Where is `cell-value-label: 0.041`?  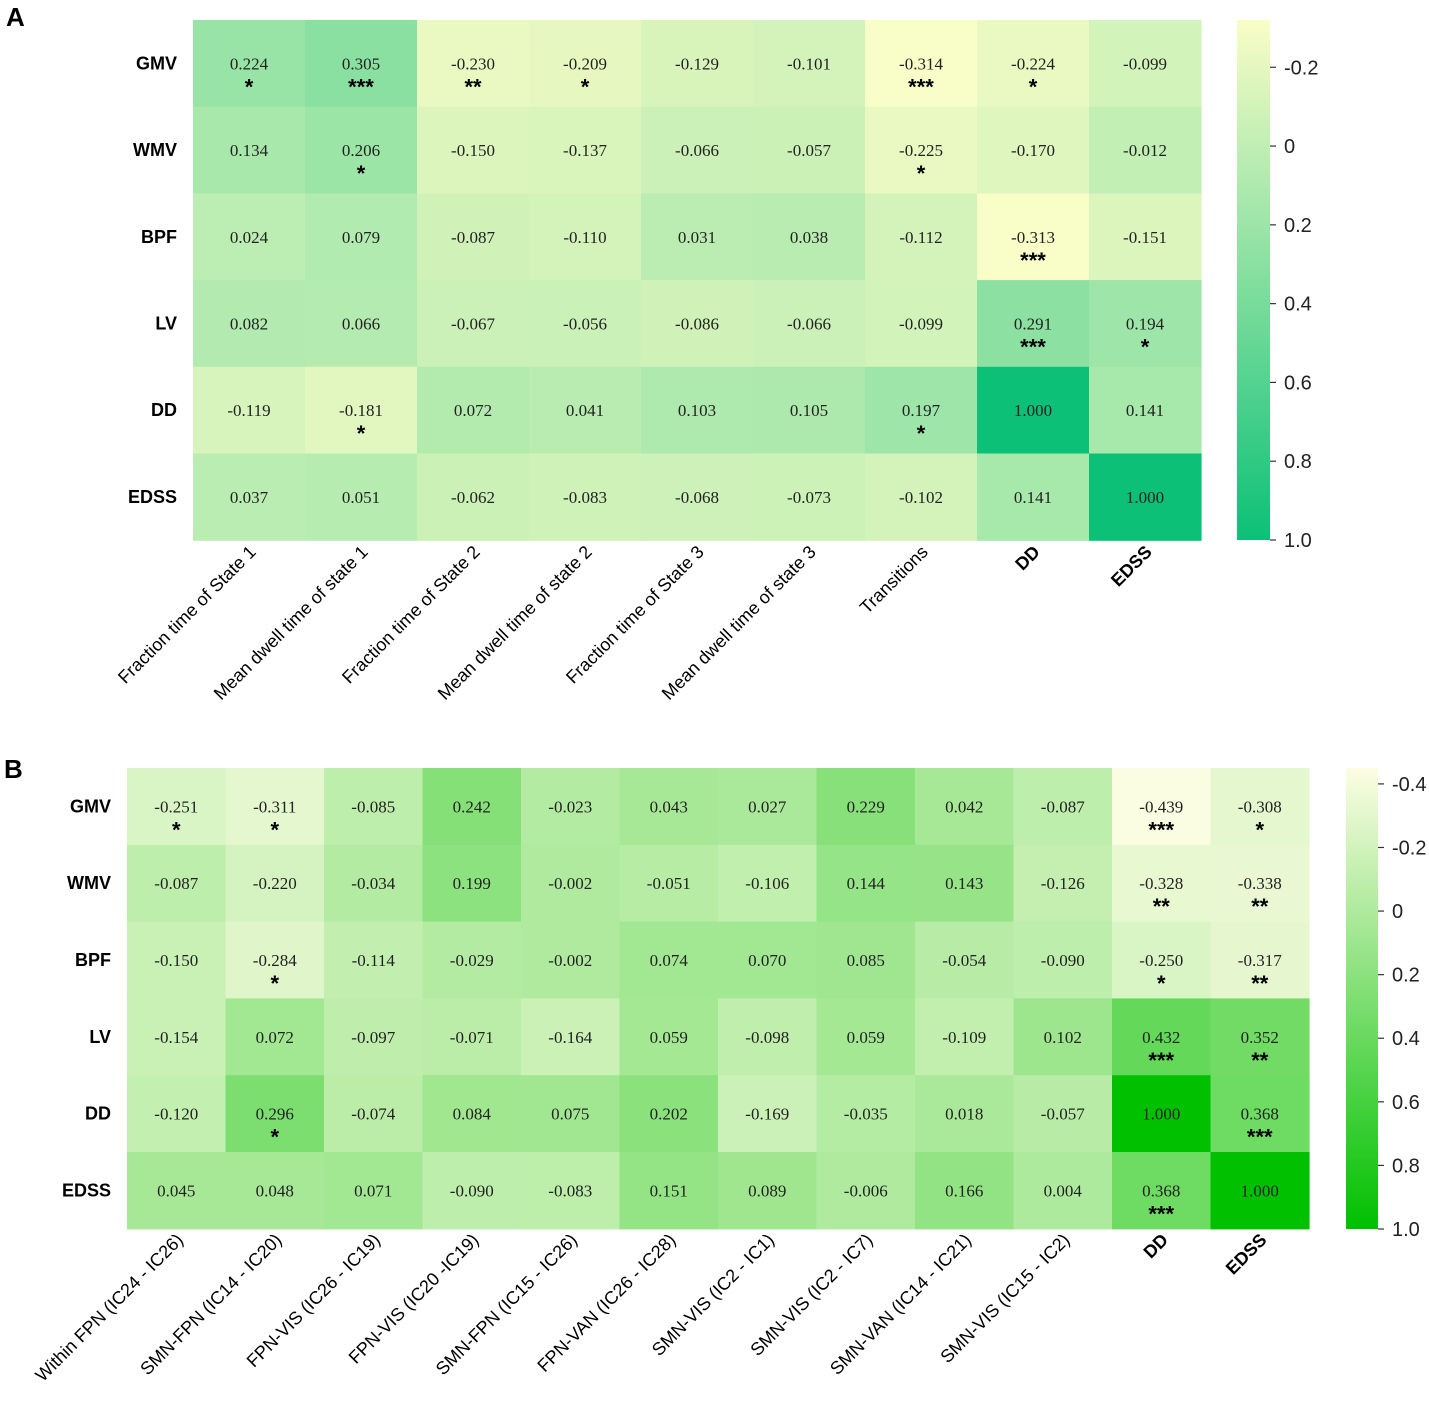 cell-value-label: 0.041 is located at coordinates (585, 410).